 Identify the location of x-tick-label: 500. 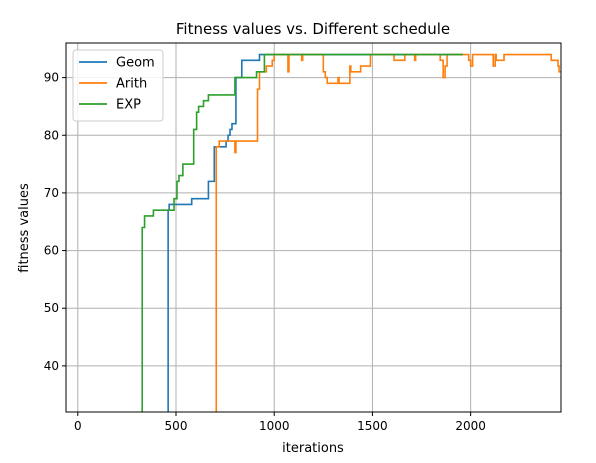
(176, 426).